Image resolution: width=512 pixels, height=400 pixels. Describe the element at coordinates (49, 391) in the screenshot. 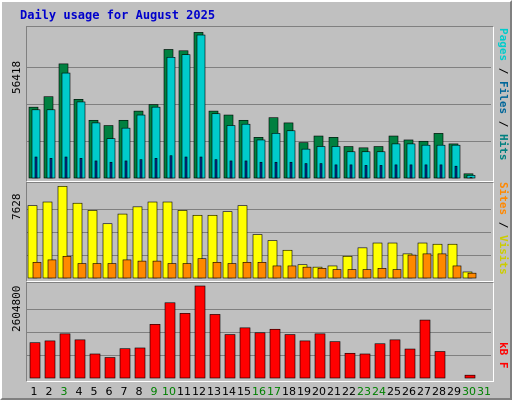

I see `day-label-2: 2` at that location.